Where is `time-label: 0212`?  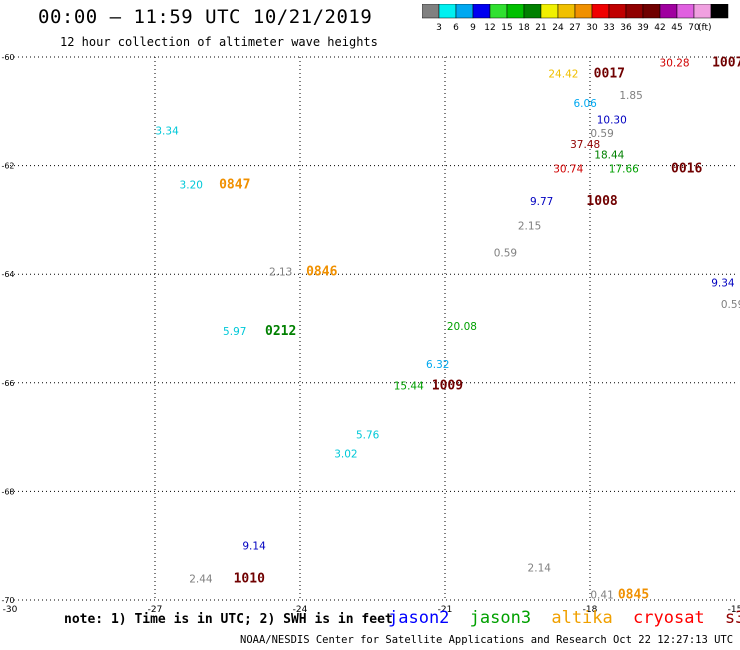 time-label: 0212 is located at coordinates (280, 331).